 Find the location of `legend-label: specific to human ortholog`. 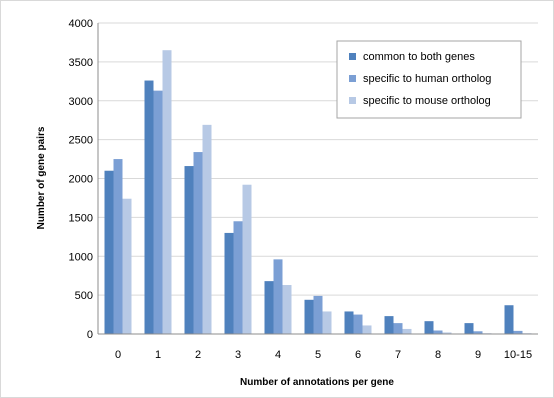

legend-label: specific to human ortholog is located at coordinates (427, 79).